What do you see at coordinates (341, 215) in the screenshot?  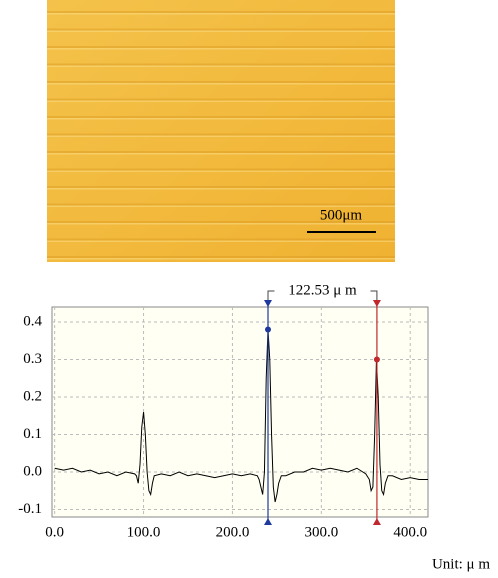 I see `scale-bar-label: 500μm` at bounding box center [341, 215].